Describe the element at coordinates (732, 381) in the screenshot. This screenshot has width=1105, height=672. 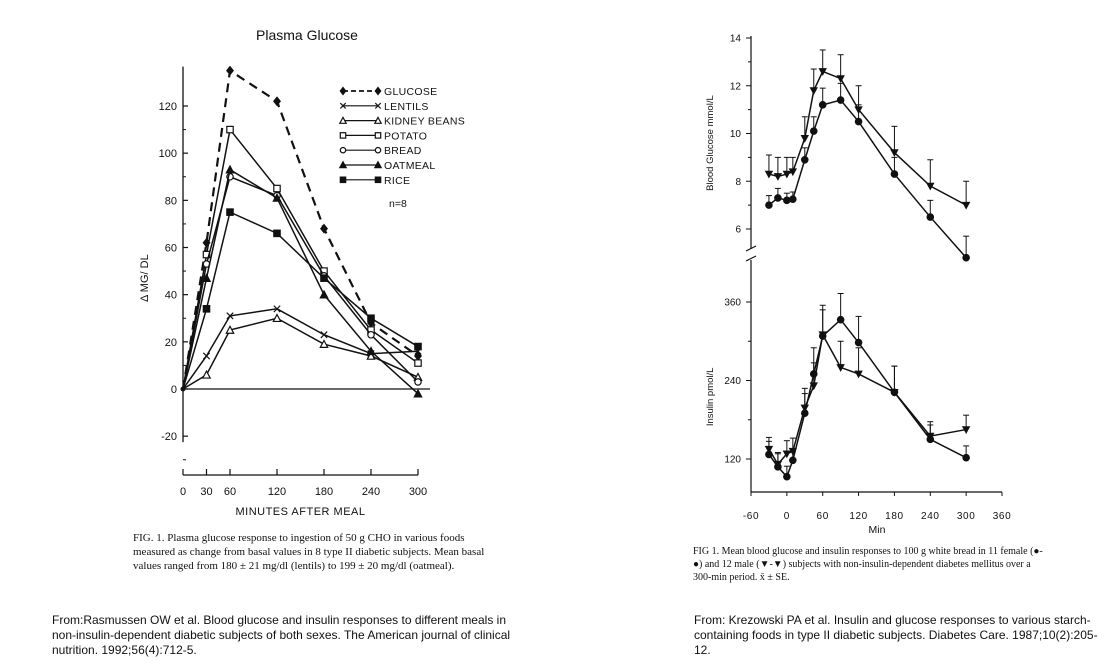
I see `y-tick-label: 240` at that location.